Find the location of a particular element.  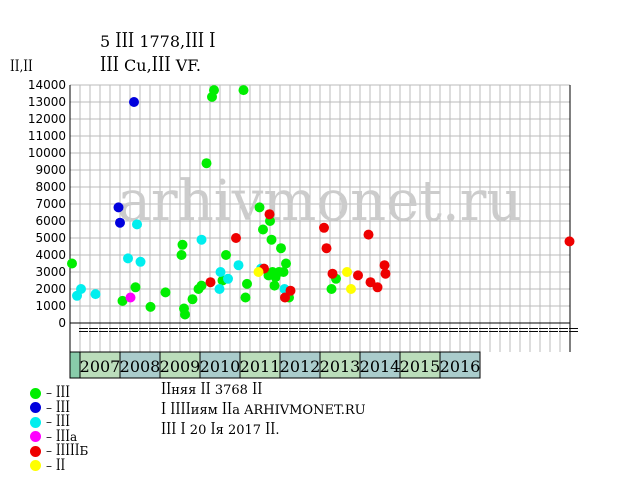

year-label-2008: 2008 is located at coordinates (140, 366).